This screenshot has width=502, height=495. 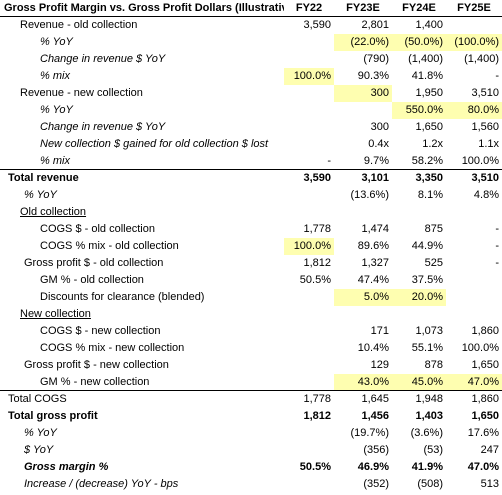 I want to click on cell-fy23e: 5.0%, so click(x=363, y=297).